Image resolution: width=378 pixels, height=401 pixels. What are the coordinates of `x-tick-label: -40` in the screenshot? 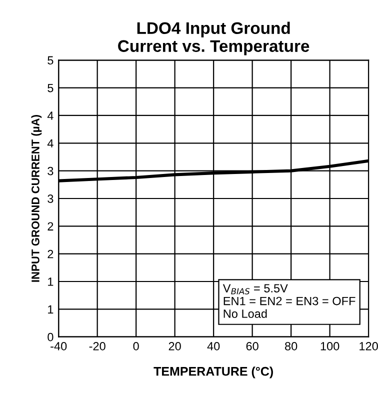 It's located at (58, 346).